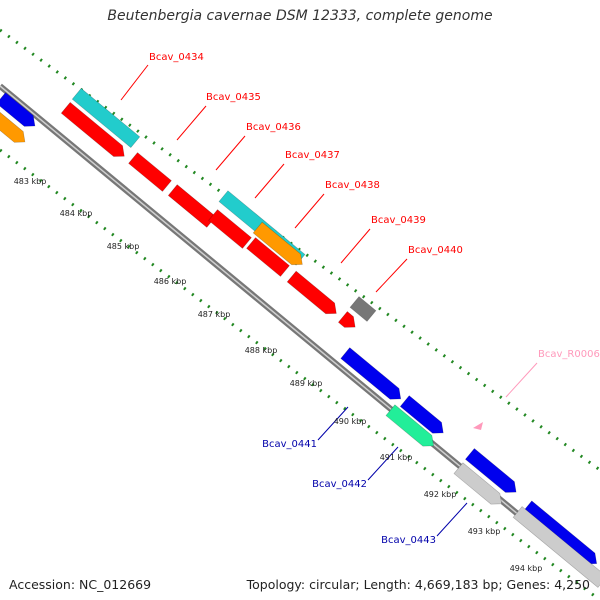  What do you see at coordinates (170, 281) in the screenshot?
I see `kbp-tick-label: 486 kbp` at bounding box center [170, 281].